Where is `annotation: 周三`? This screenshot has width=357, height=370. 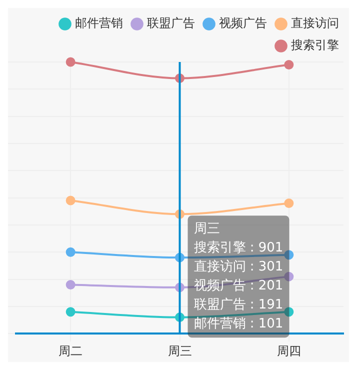
annotation: 周三 is located at coordinates (207, 228).